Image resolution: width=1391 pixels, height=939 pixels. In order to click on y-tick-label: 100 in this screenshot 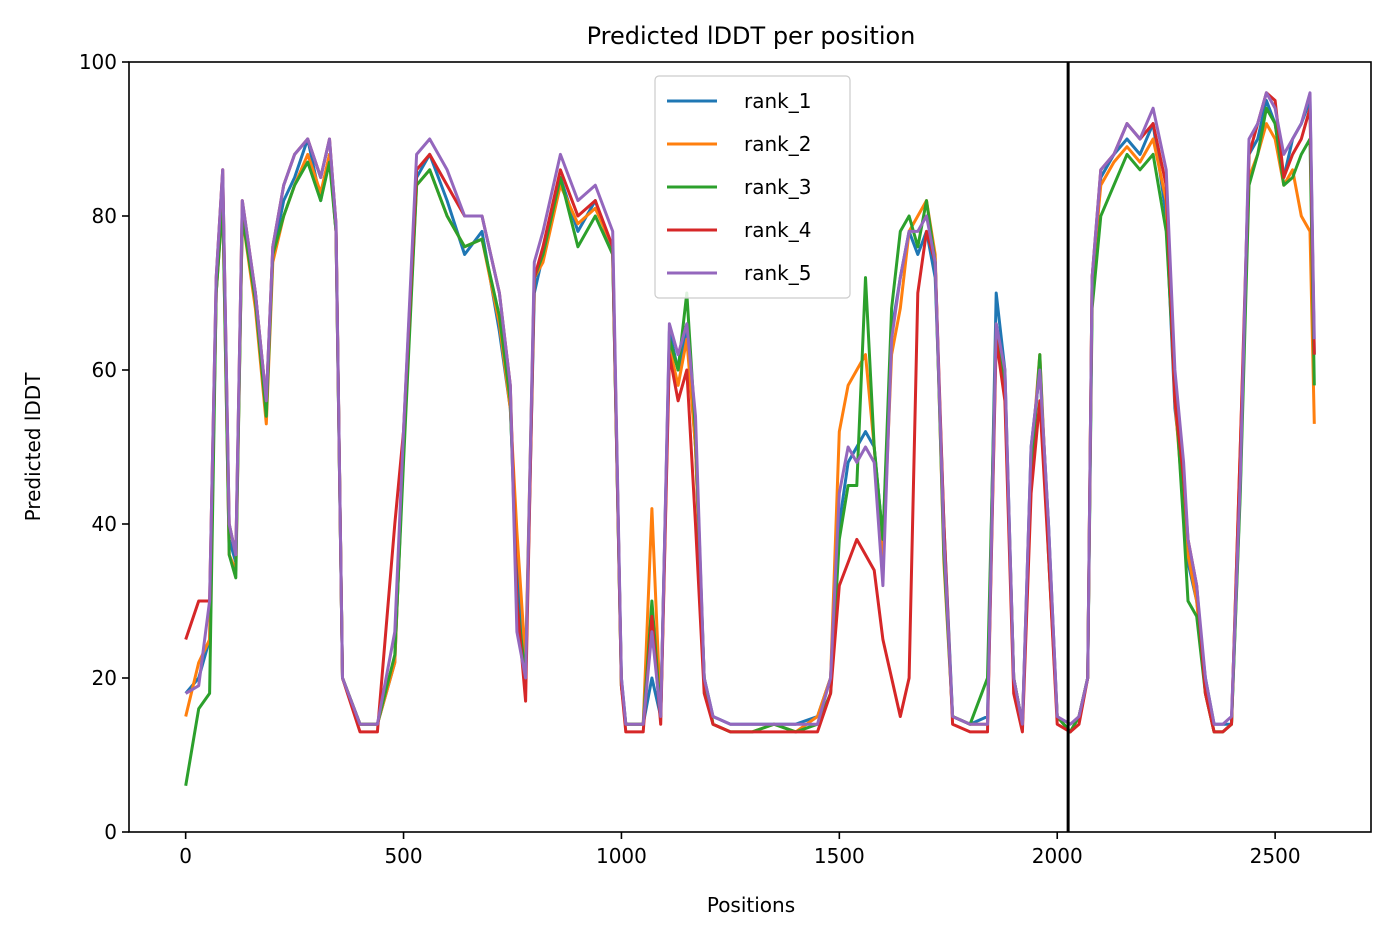, I will do `click(98, 62)`.